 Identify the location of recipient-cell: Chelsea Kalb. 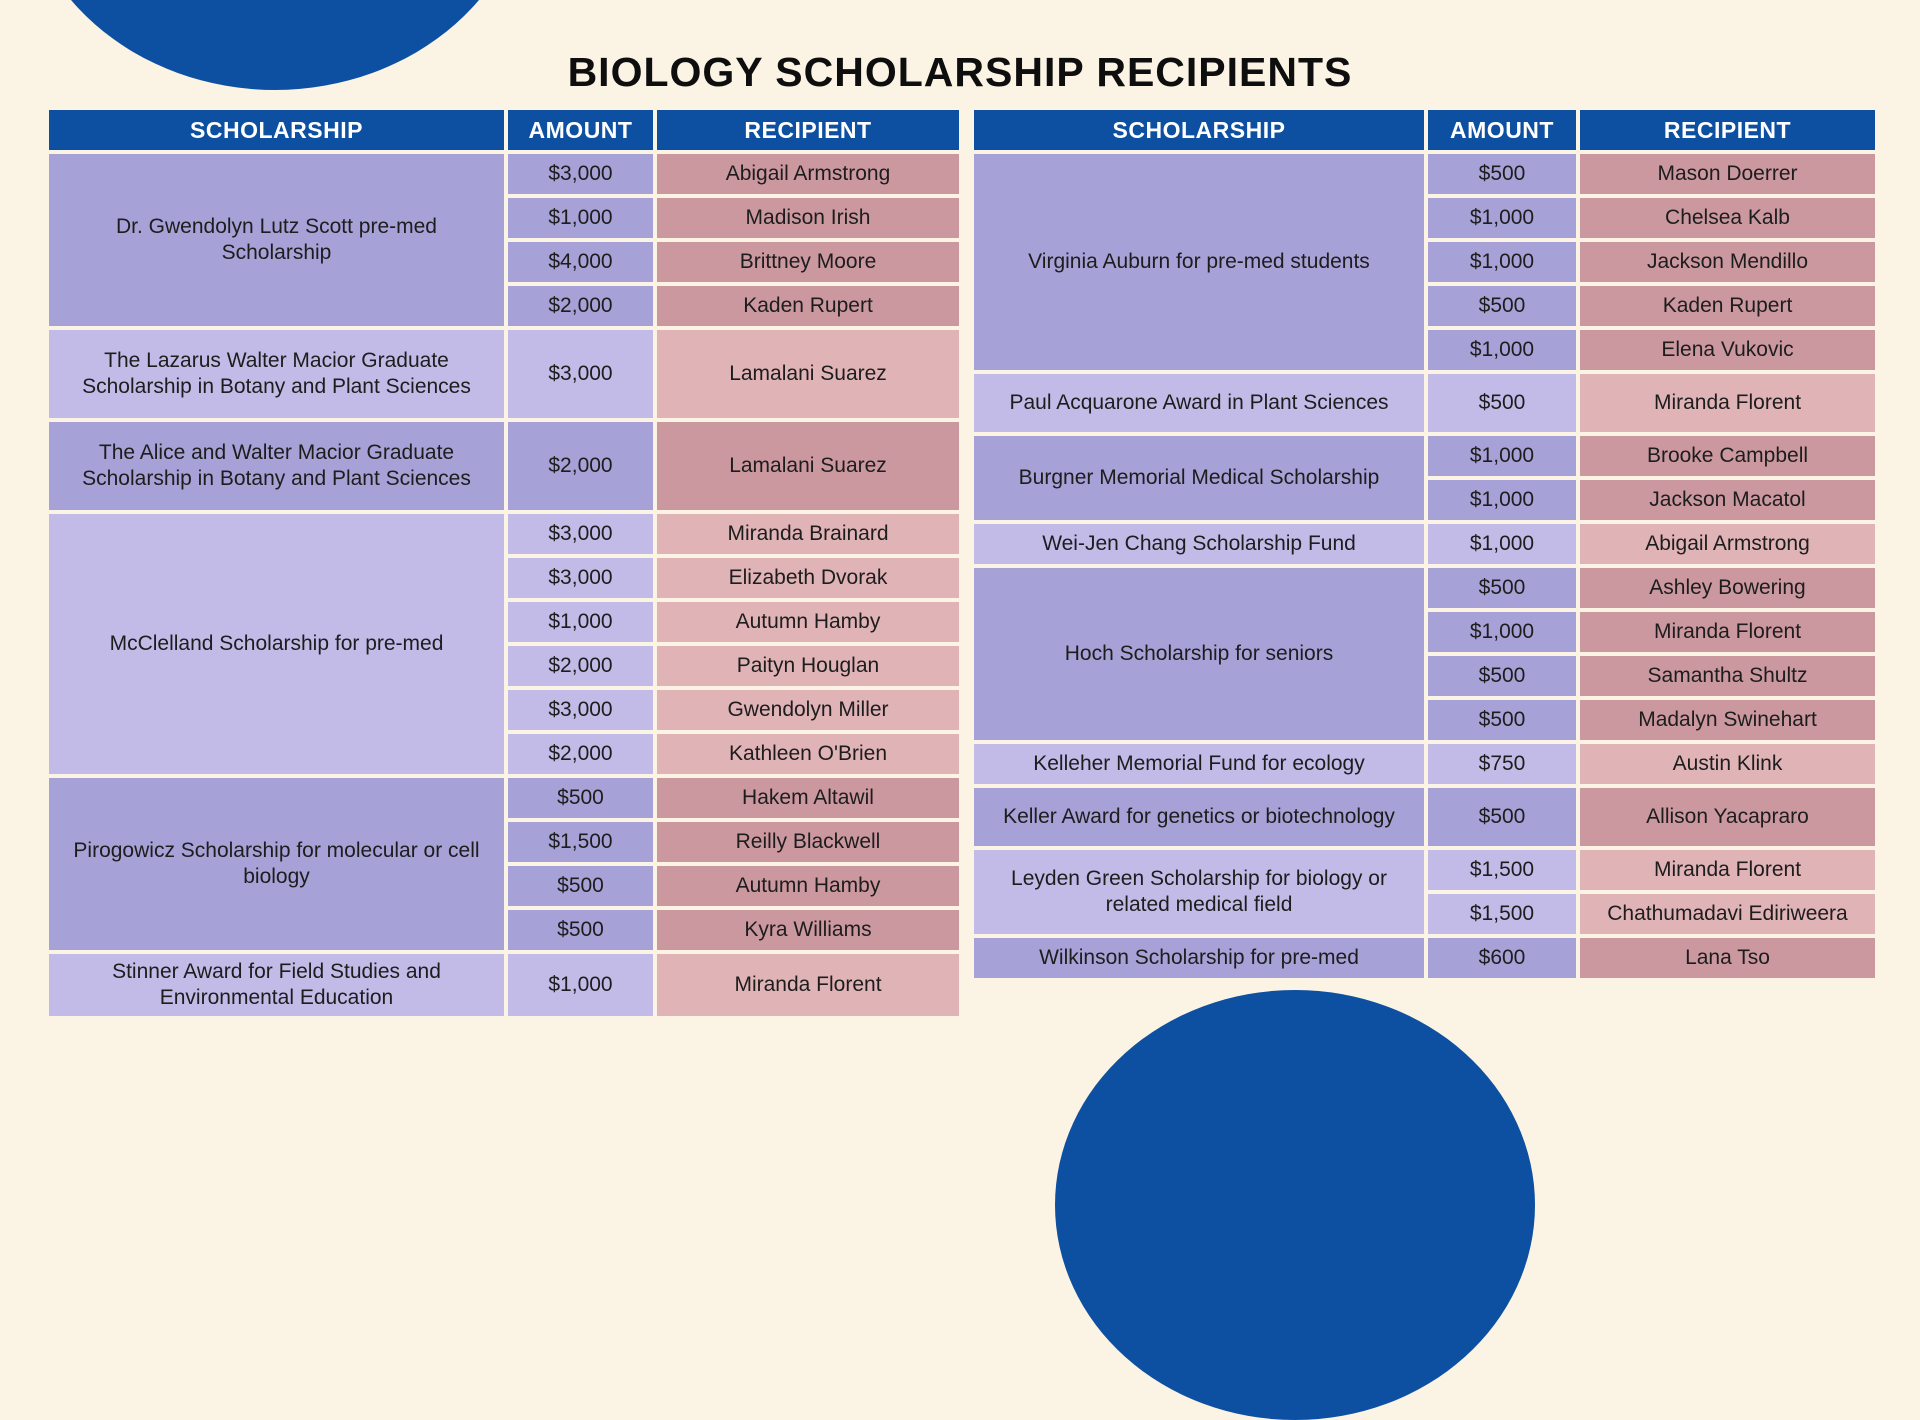
(1727, 218).